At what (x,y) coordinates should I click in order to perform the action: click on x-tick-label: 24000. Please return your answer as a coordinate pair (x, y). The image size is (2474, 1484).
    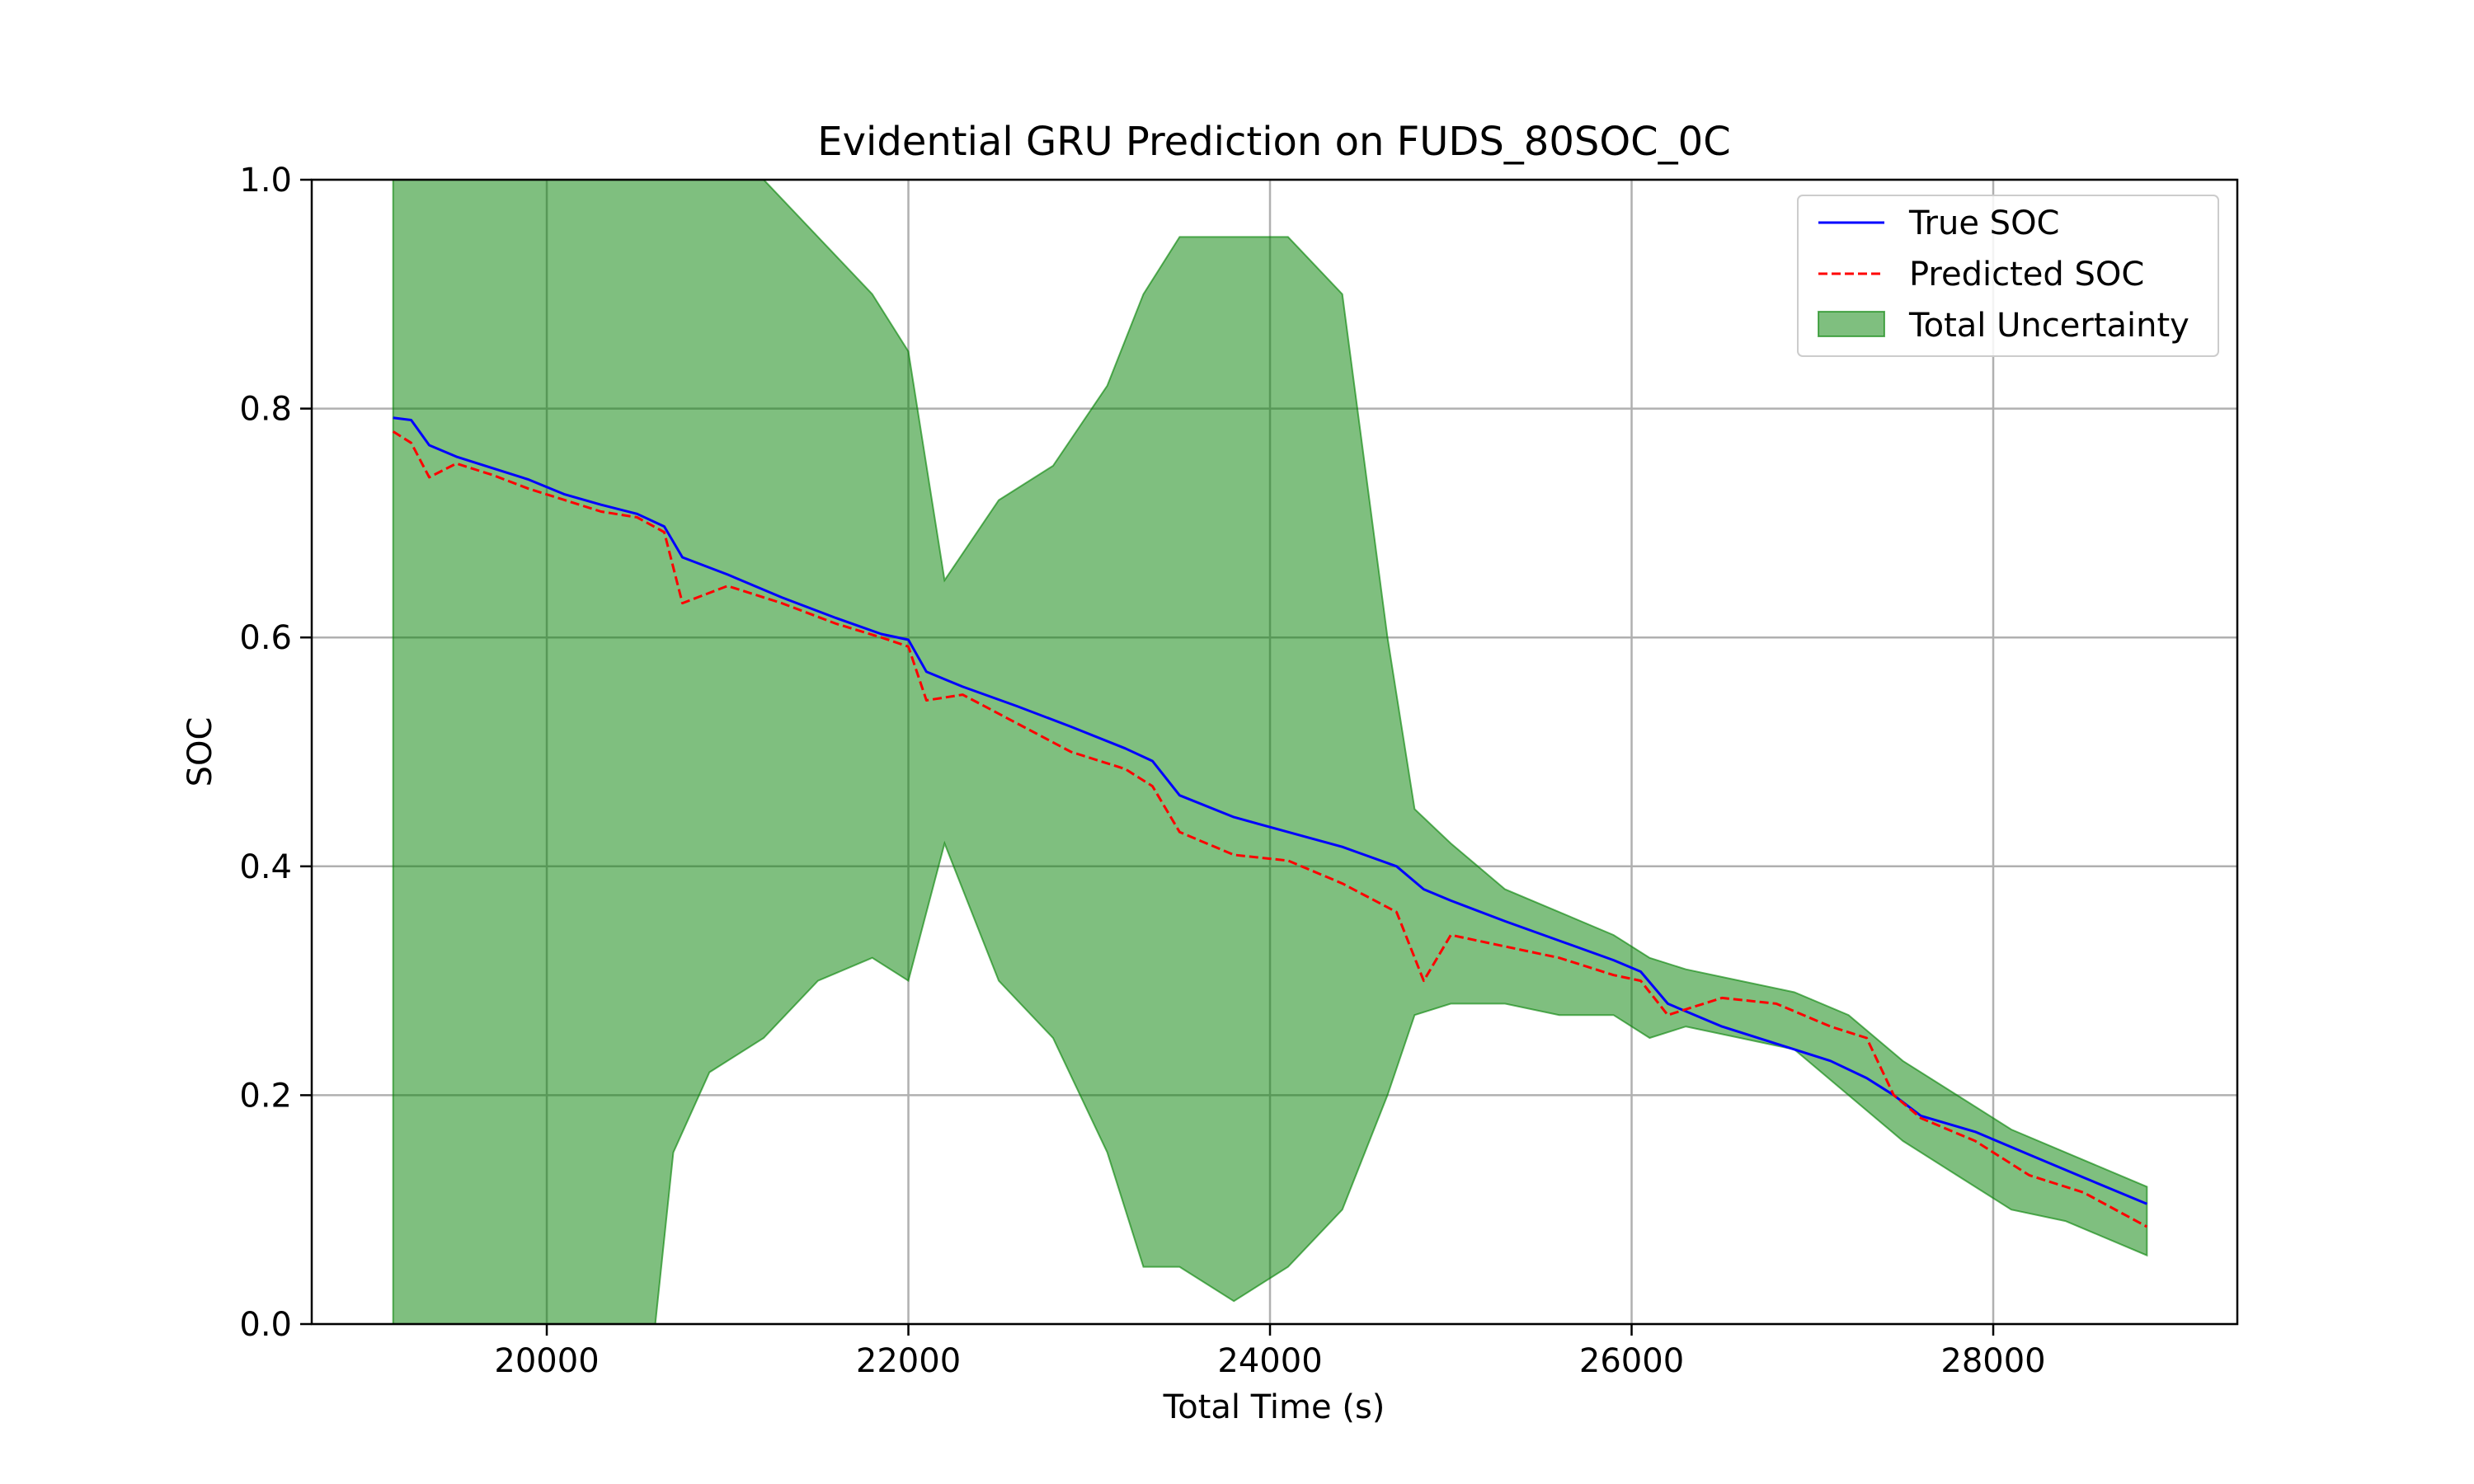
    Looking at the image, I should click on (1269, 1361).